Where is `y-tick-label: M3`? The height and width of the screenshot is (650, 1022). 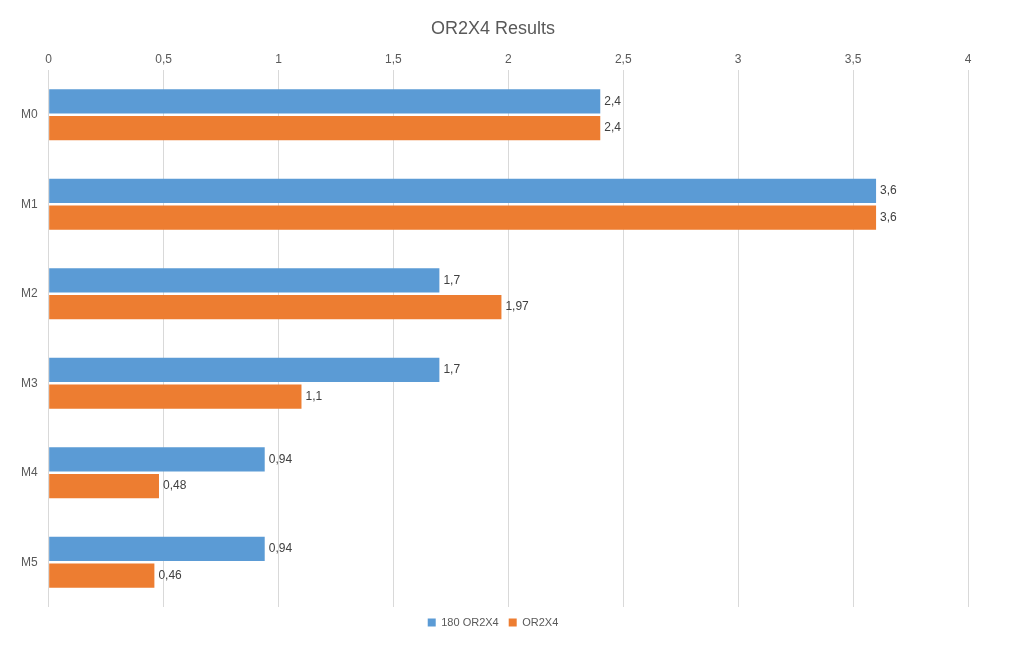 y-tick-label: M3 is located at coordinates (29, 382).